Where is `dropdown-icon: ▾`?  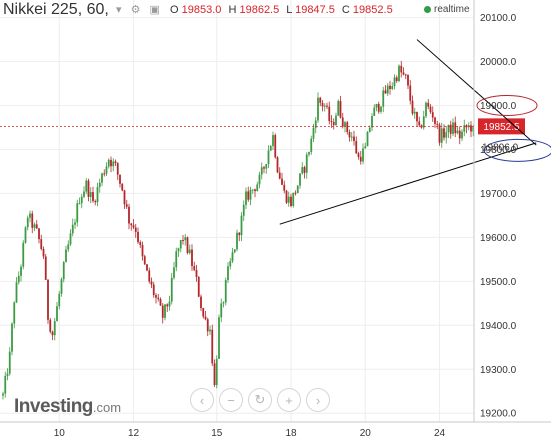 dropdown-icon: ▾ is located at coordinates (119, 10).